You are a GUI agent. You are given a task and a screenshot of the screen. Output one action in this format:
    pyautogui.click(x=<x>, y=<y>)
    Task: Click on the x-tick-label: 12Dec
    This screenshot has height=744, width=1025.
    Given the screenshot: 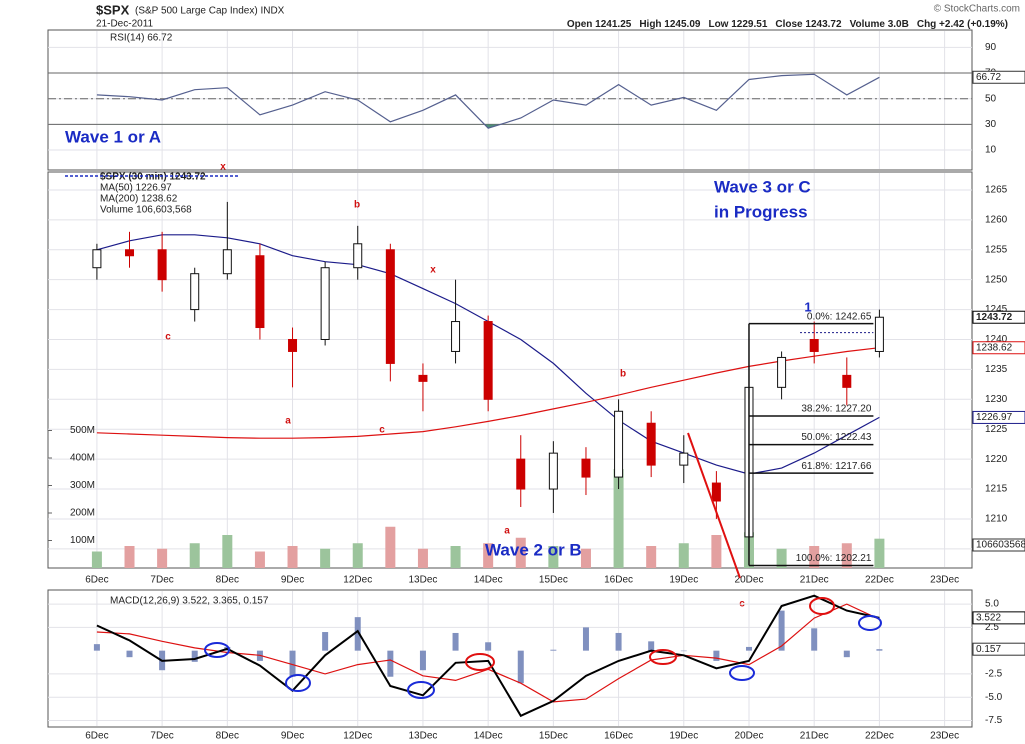 What is the action you would take?
    pyautogui.click(x=357, y=736)
    